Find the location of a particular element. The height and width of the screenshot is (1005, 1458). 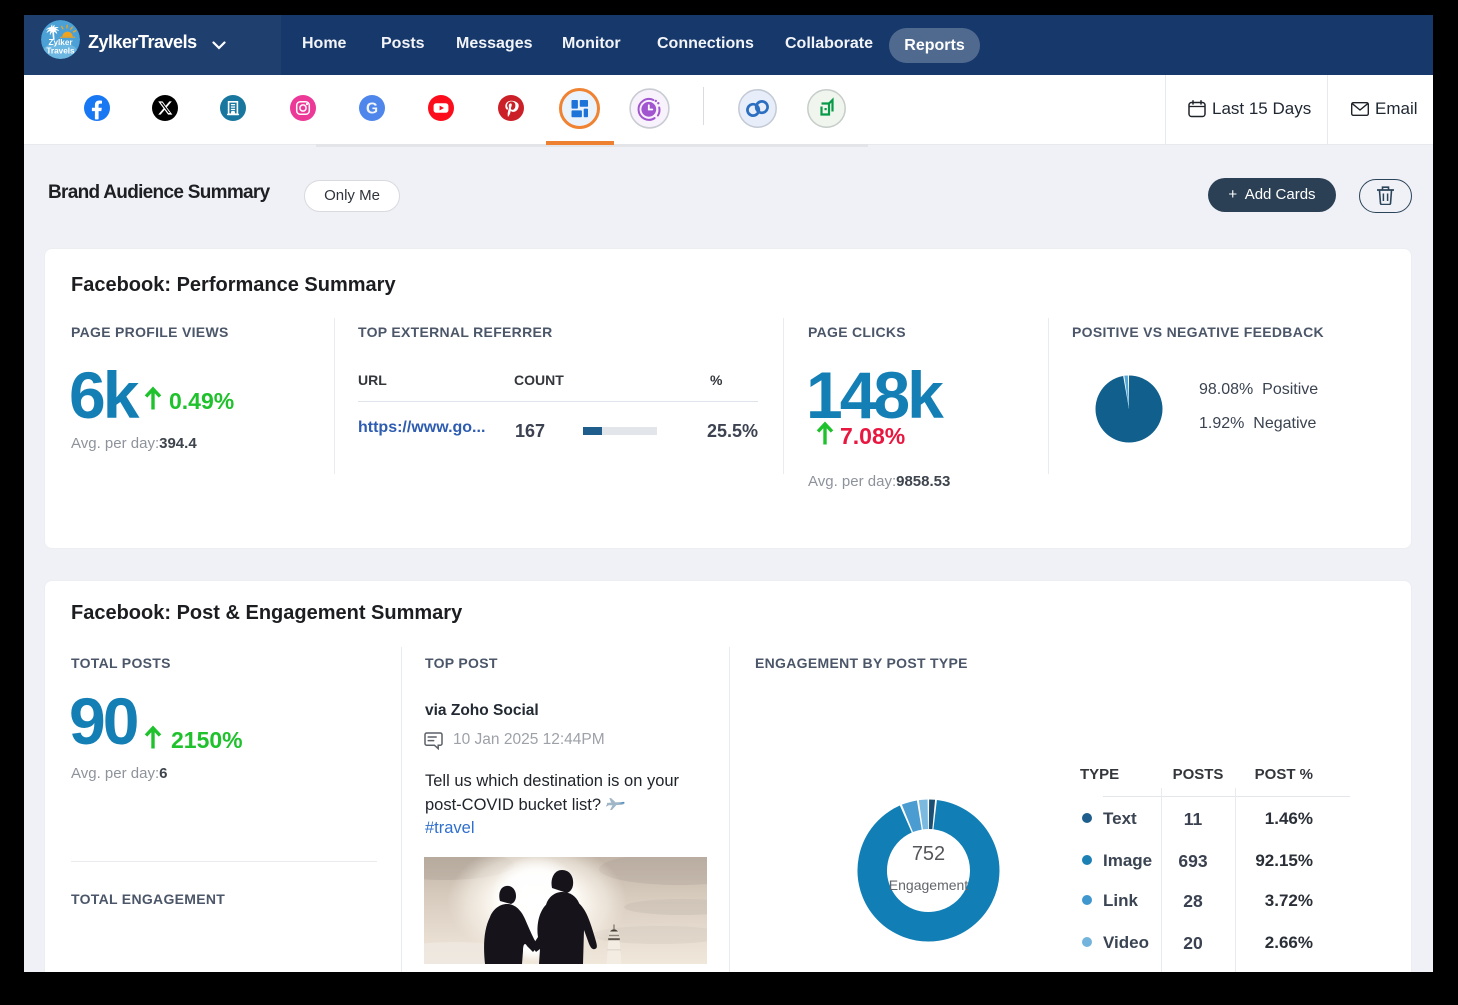

svg-text: Travels is located at coordinates (60, 51).